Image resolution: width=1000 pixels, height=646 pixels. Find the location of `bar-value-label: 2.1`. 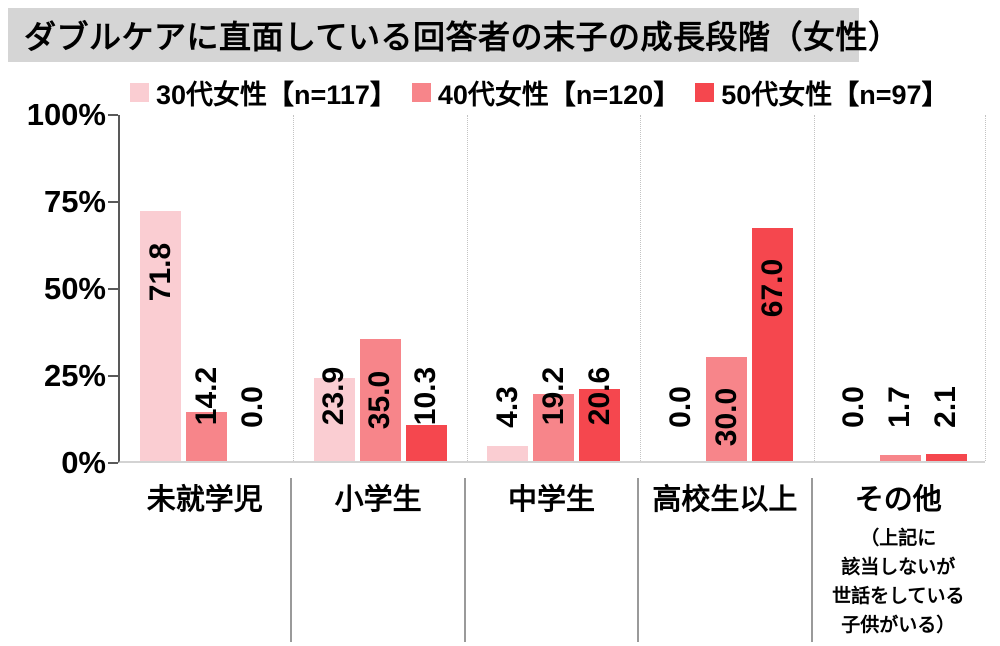

bar-value-label: 2.1 is located at coordinates (946, 407).